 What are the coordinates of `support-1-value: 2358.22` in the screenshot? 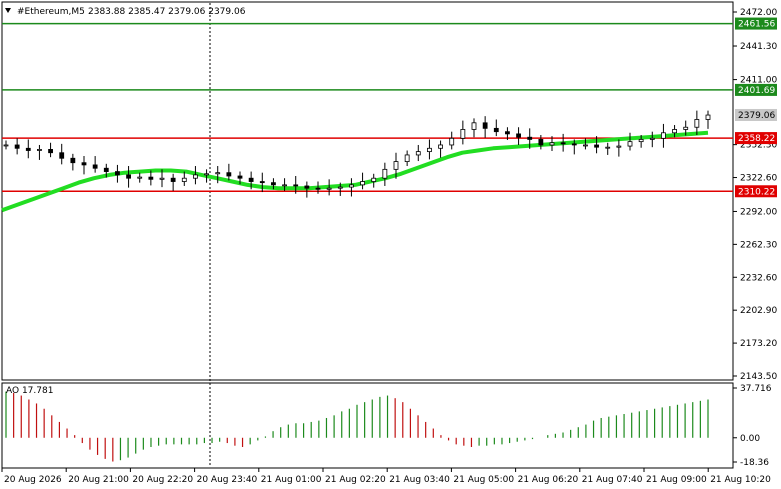 It's located at (756, 139).